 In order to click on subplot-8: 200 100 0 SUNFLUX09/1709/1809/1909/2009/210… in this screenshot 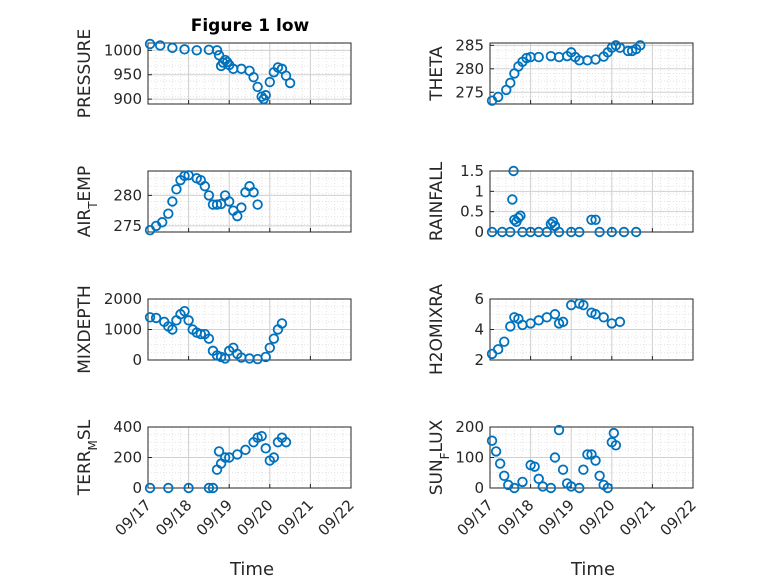, I will do `click(563, 478)`.